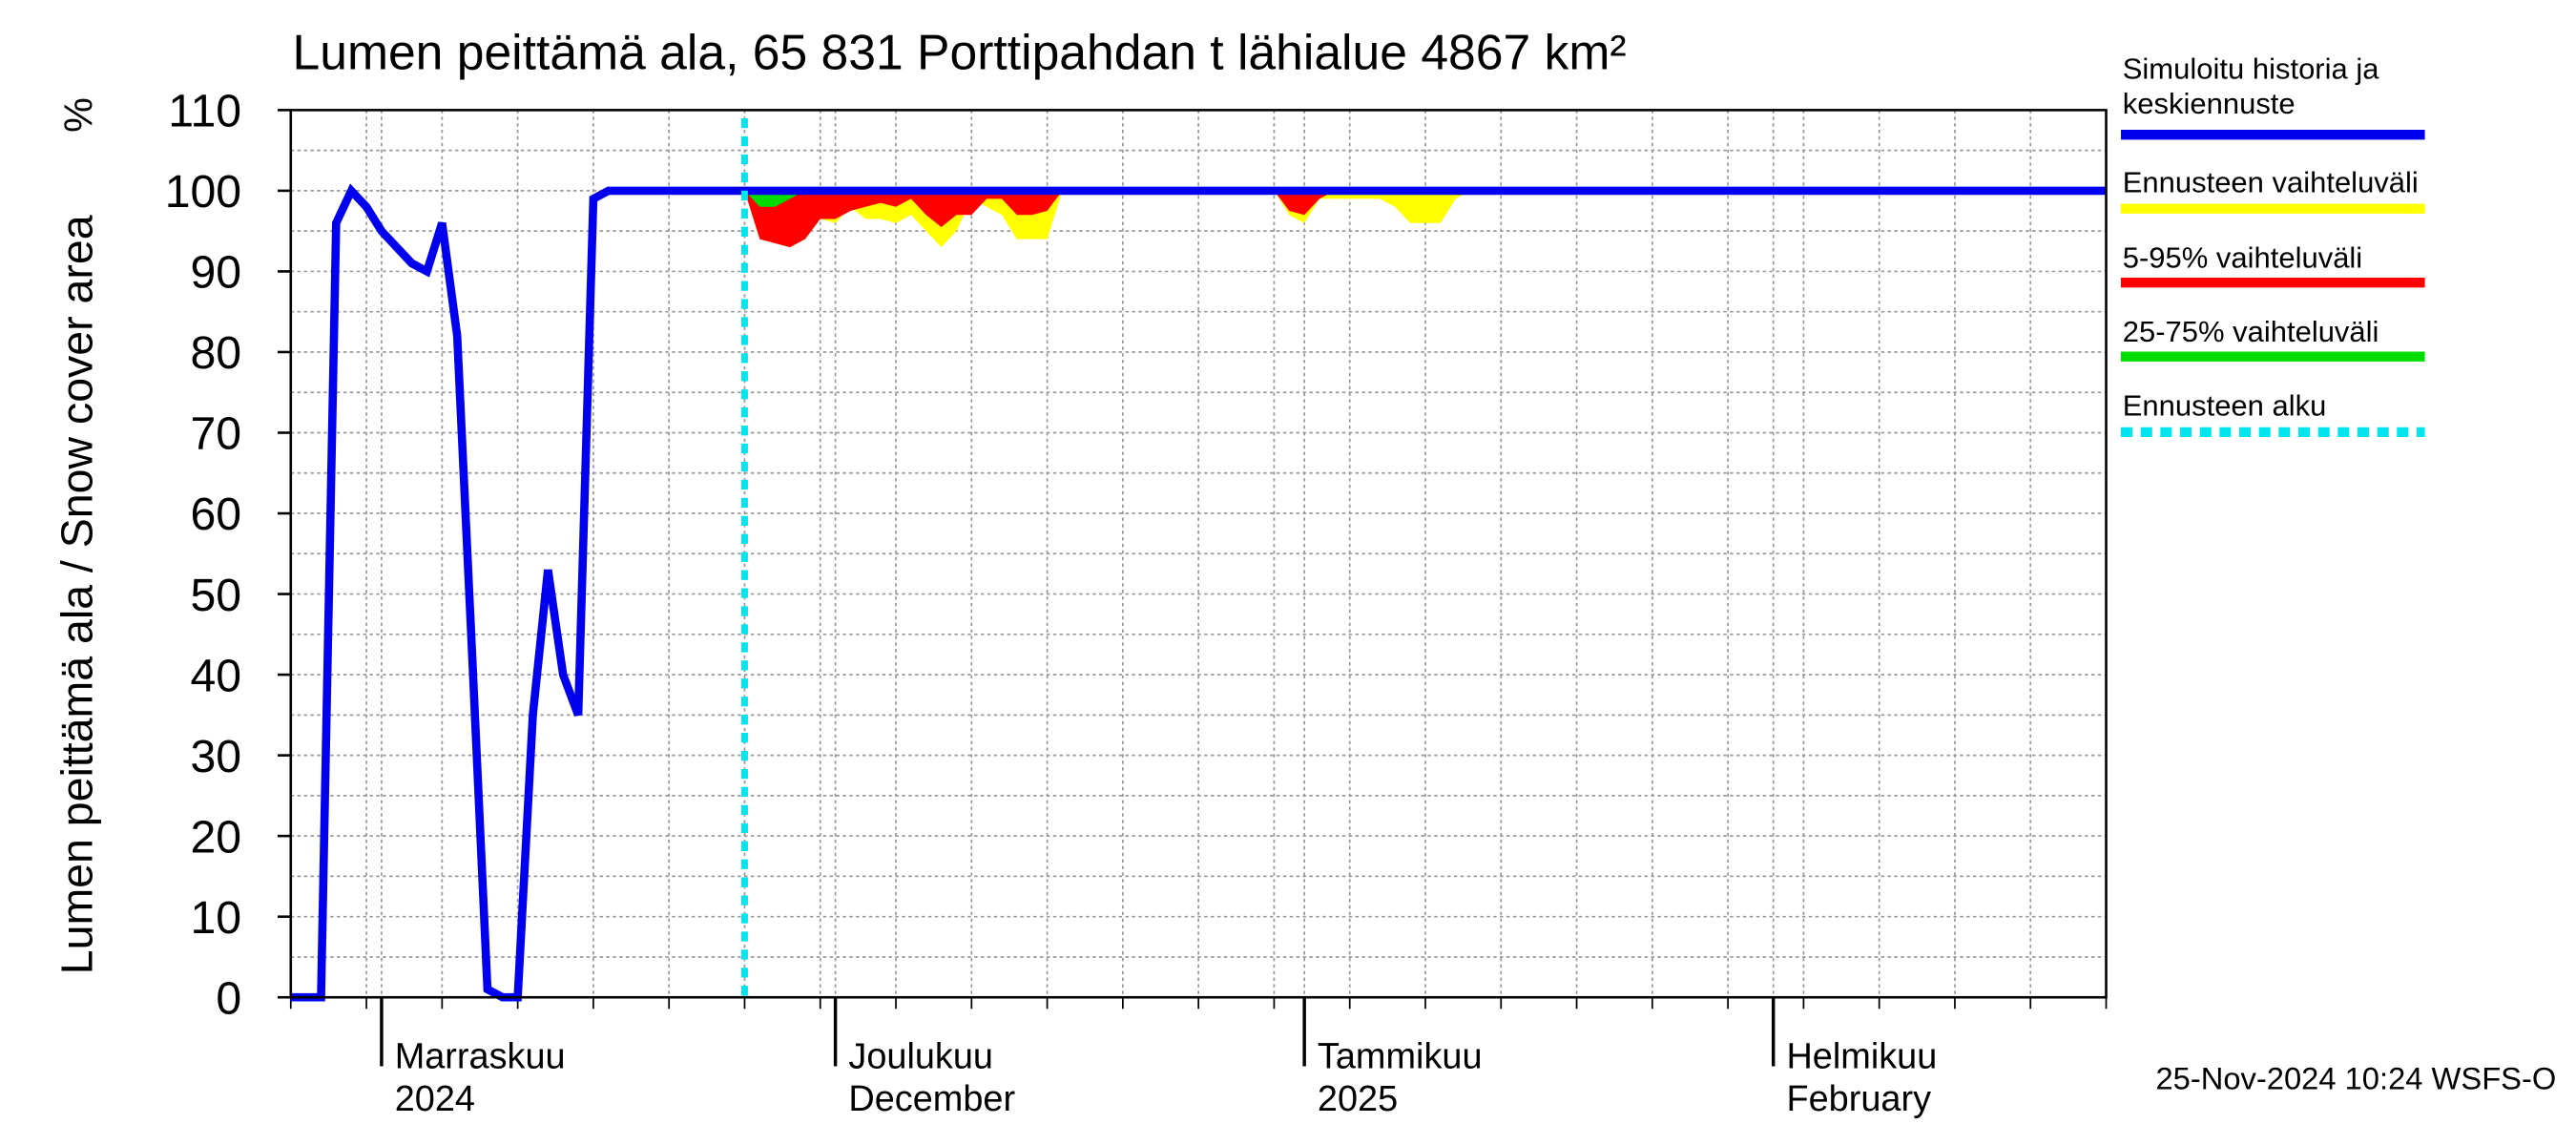 The image size is (2576, 1145). What do you see at coordinates (920, 1056) in the screenshot?
I see `x-tick-label: Joulukuu` at bounding box center [920, 1056].